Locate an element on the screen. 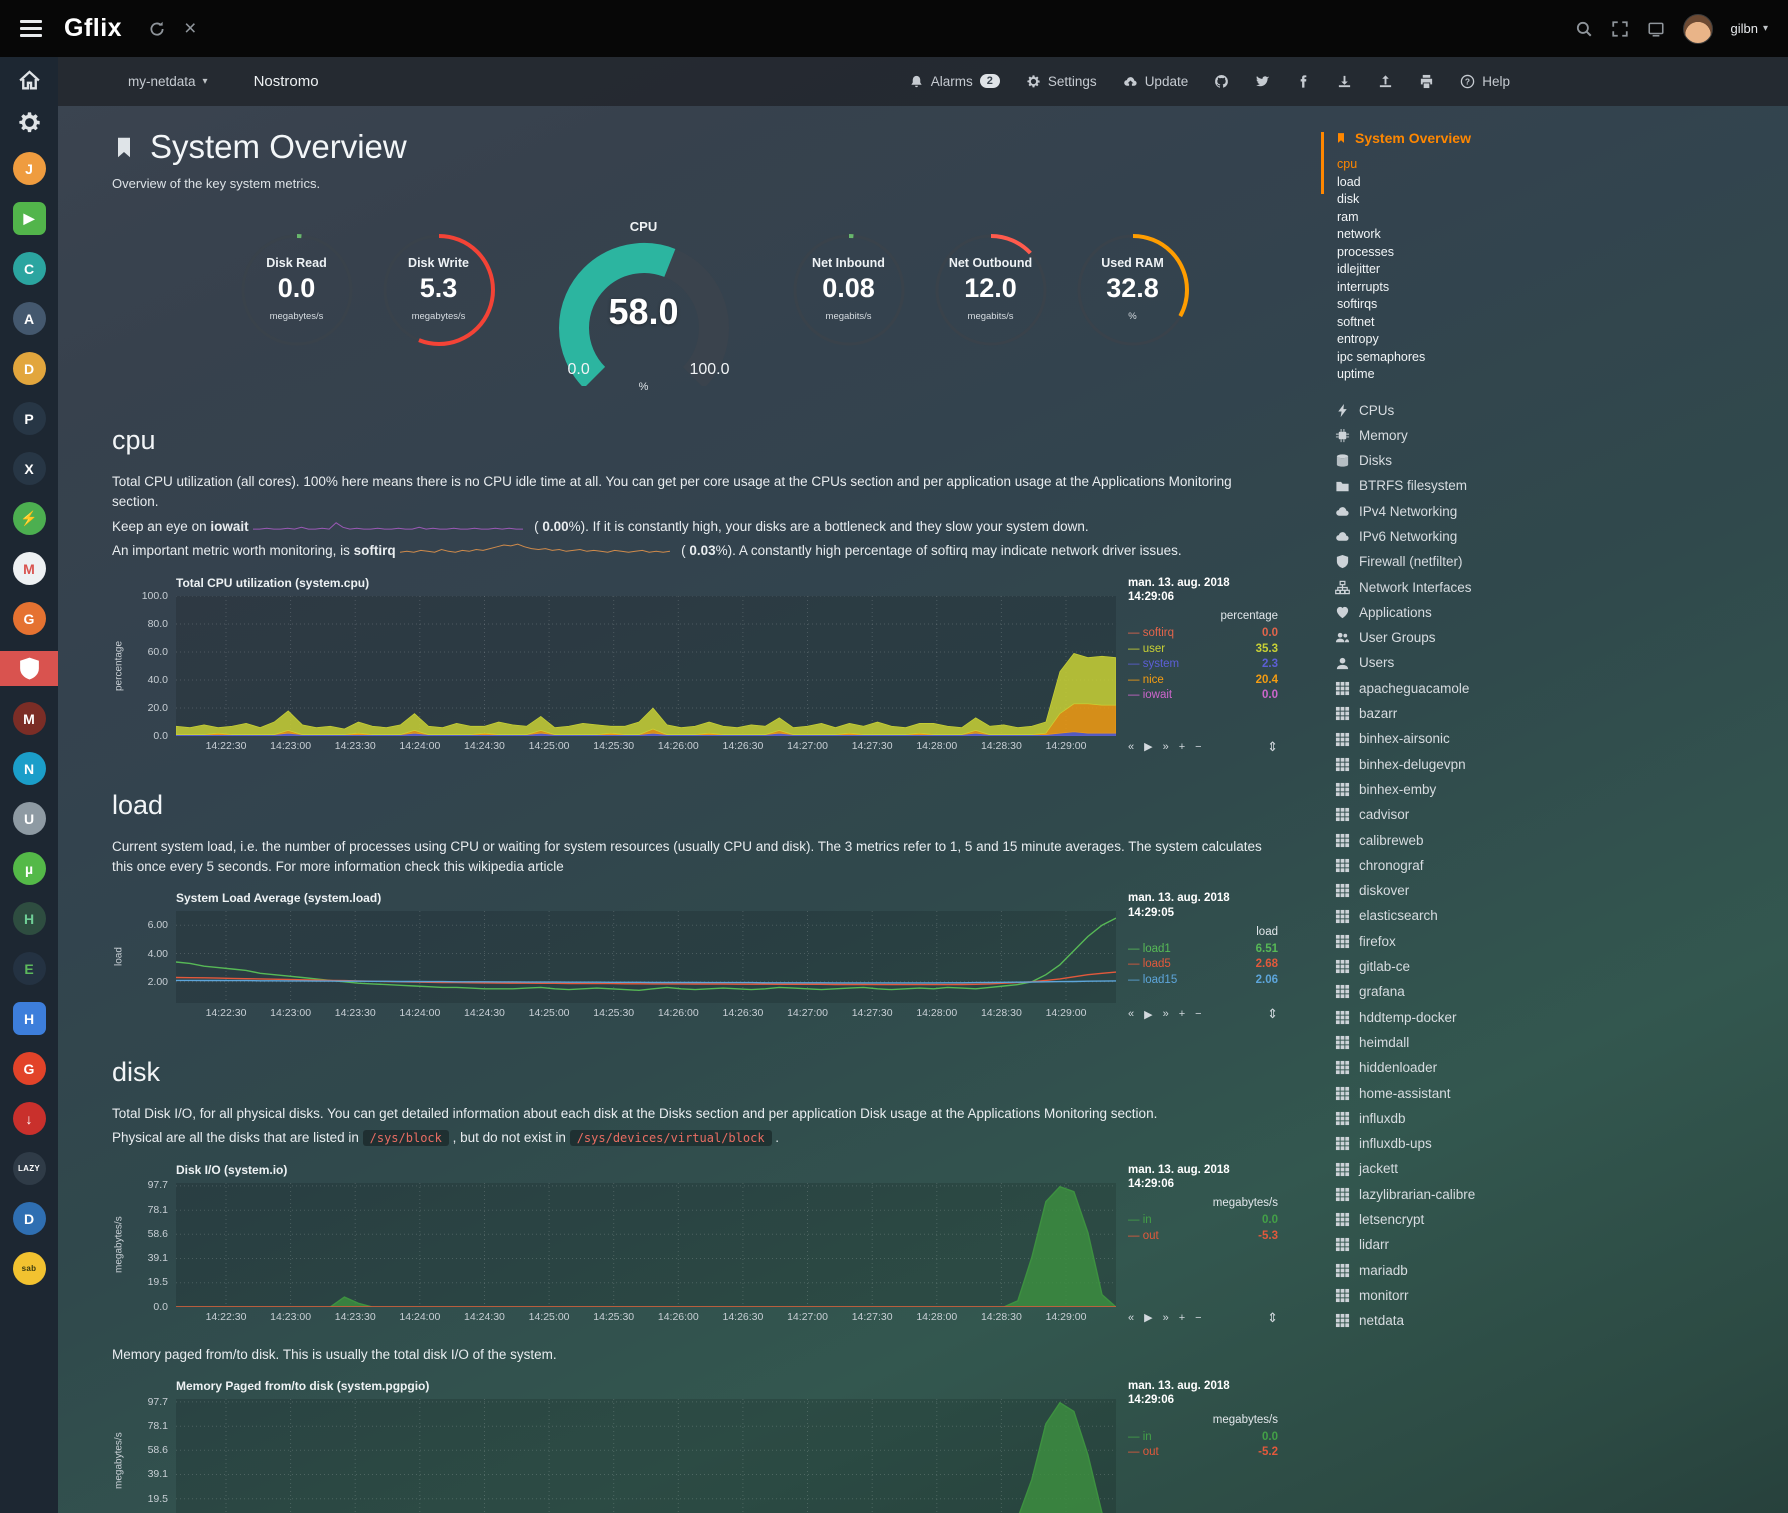 This screenshot has width=1788, height=1513. menu-app-heimdall: heimdall is located at coordinates (1458, 1042).